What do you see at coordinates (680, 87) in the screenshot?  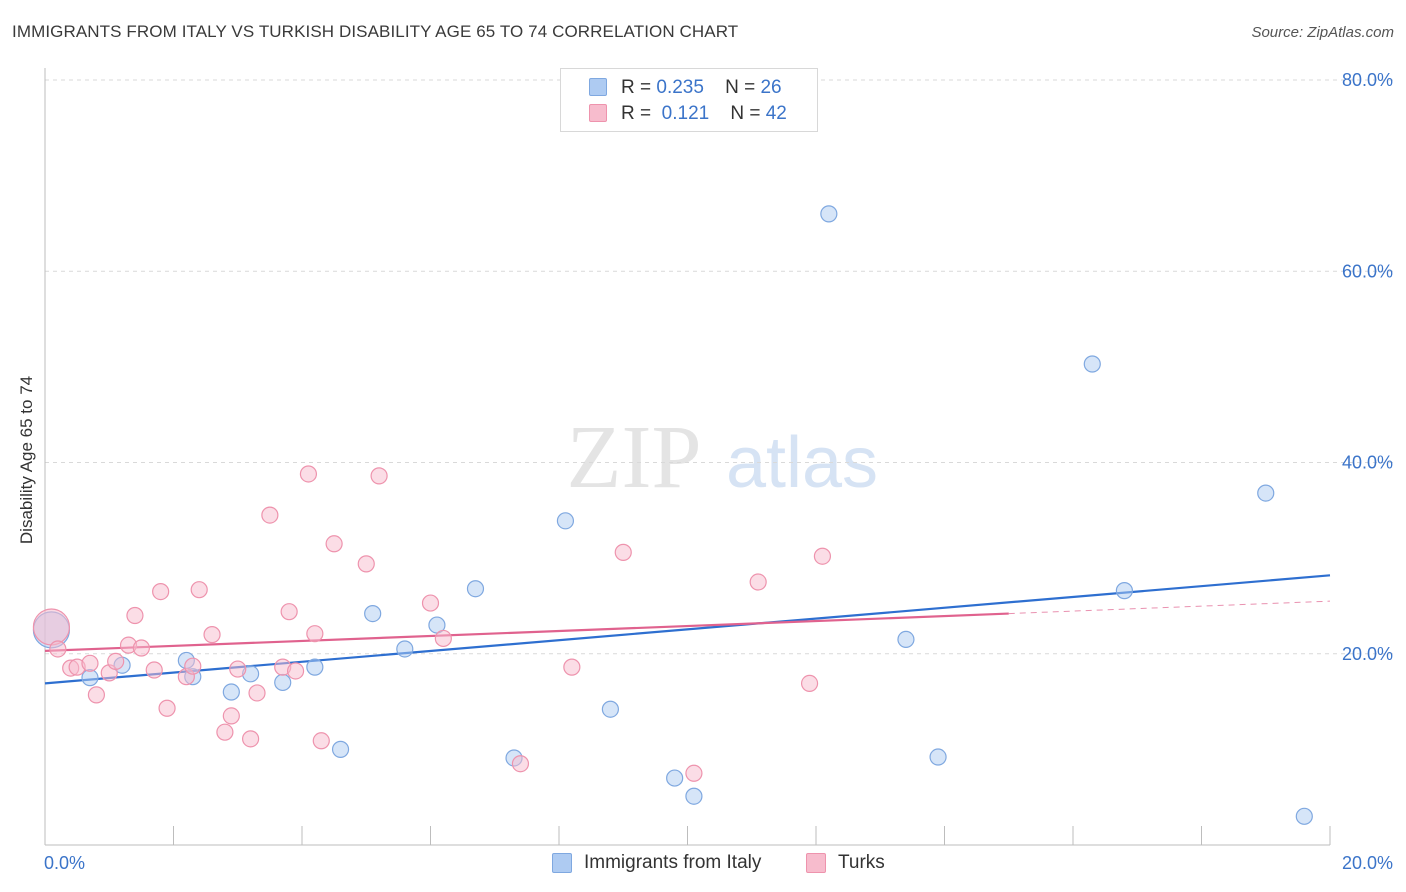 I see `legend-r-value-italy: 0.235` at bounding box center [680, 87].